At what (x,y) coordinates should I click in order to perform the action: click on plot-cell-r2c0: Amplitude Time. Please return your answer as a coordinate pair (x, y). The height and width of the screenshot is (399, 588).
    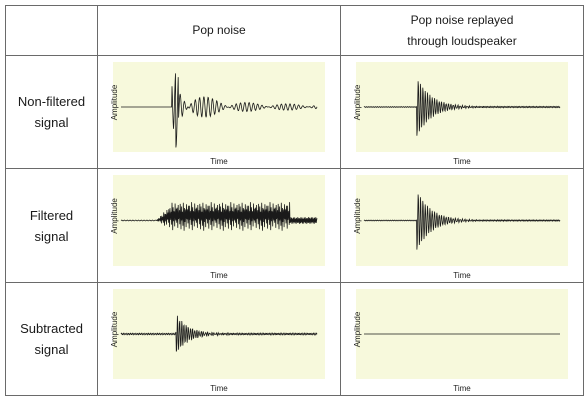
    Looking at the image, I should click on (219, 339).